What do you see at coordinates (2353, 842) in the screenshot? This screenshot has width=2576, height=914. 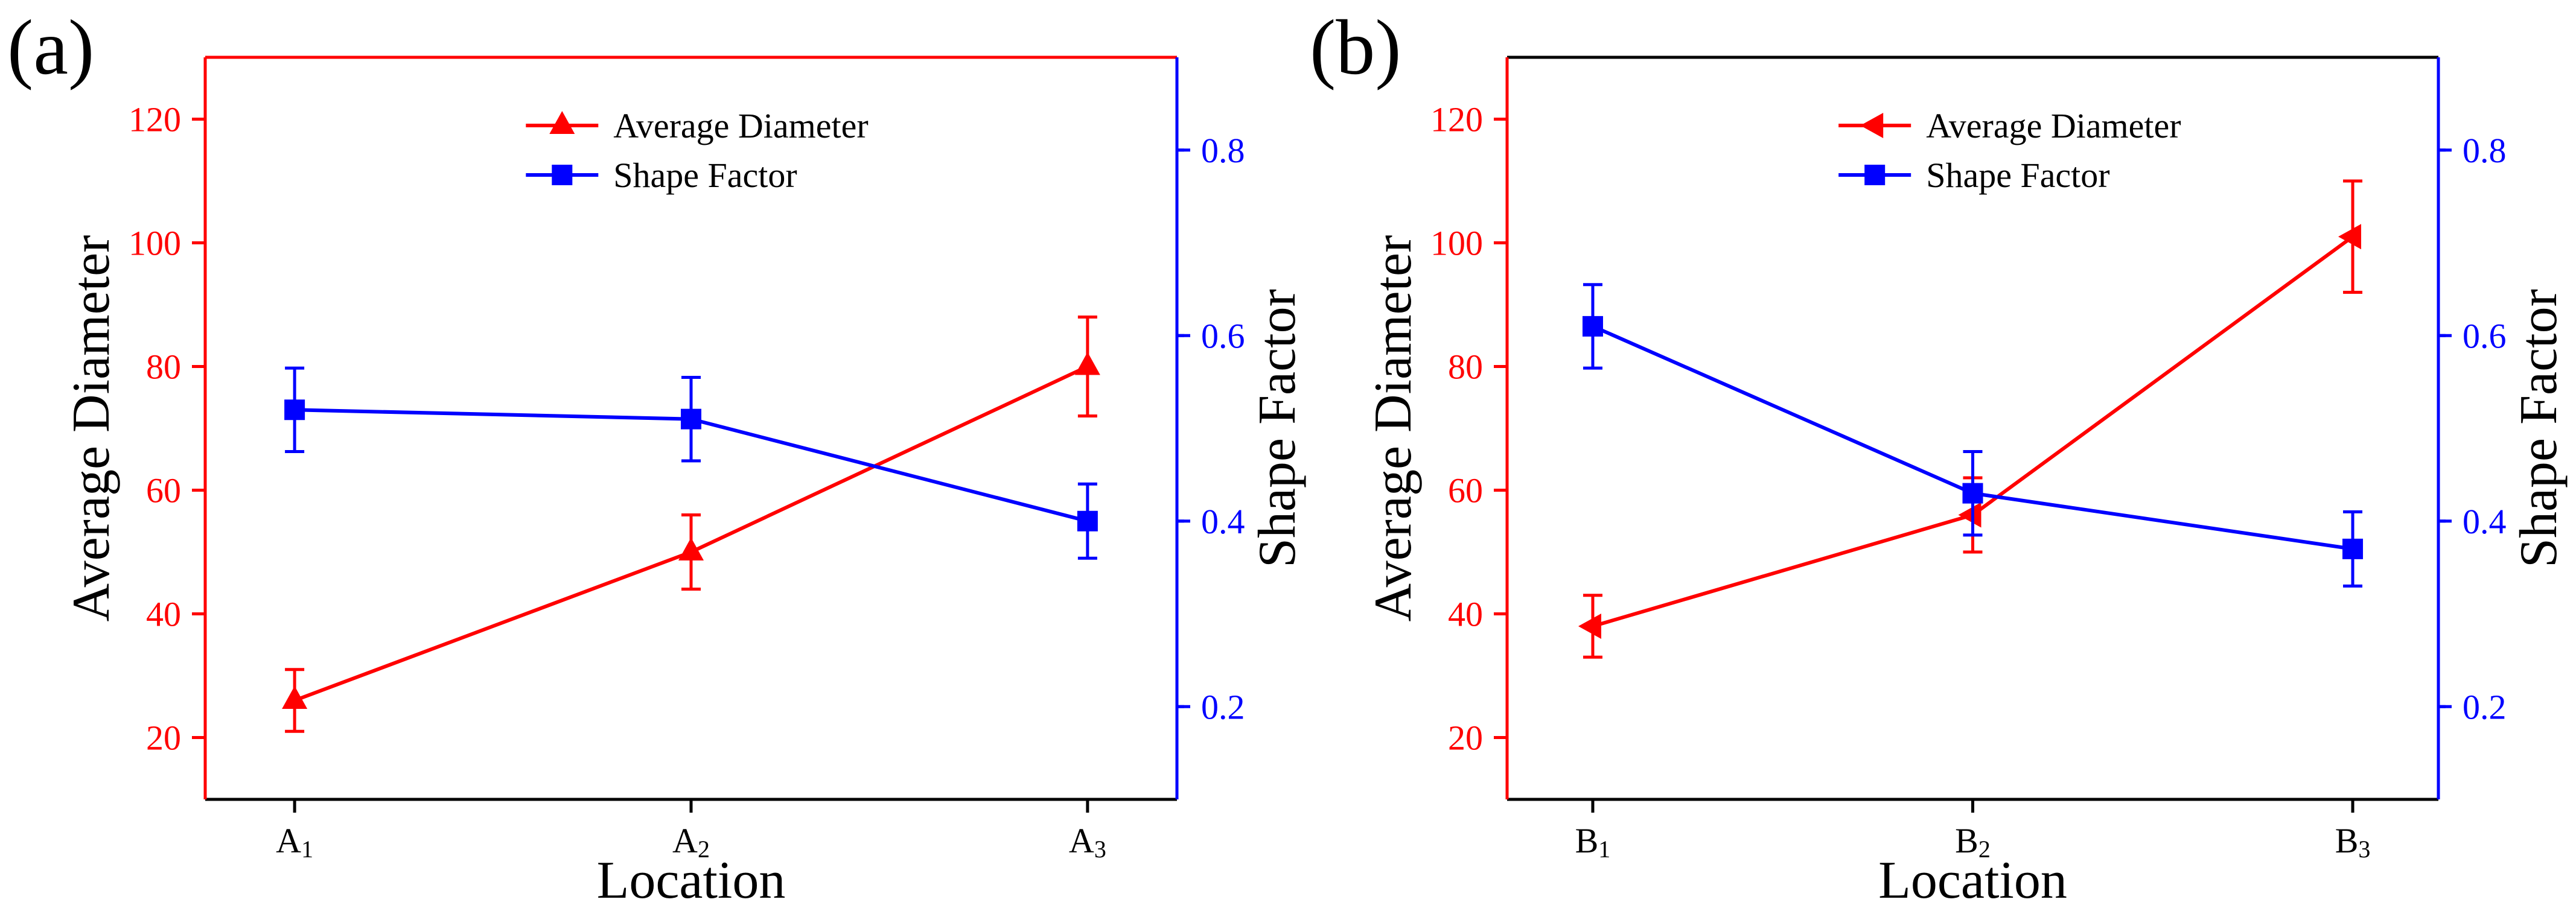 I see `x-tick-label: B3` at bounding box center [2353, 842].